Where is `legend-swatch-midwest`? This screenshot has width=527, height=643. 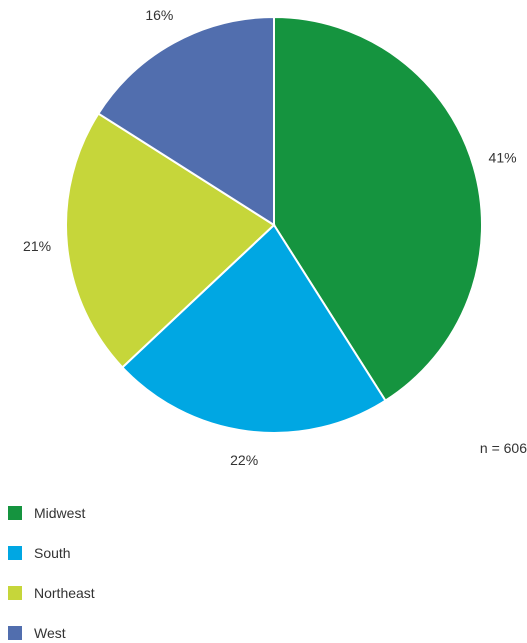 legend-swatch-midwest is located at coordinates (15, 513).